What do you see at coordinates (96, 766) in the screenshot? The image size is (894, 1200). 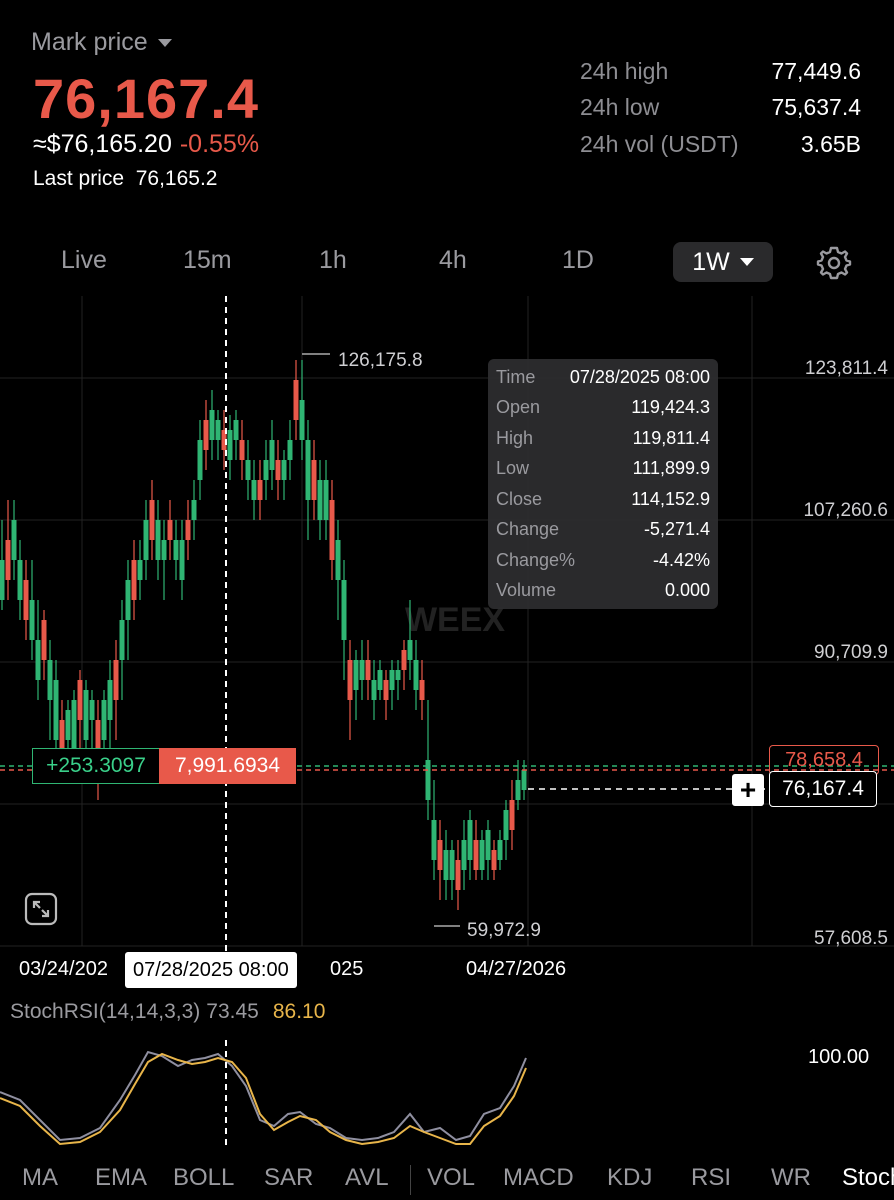 I see `position-pnl-tag: +253.3097` at bounding box center [96, 766].